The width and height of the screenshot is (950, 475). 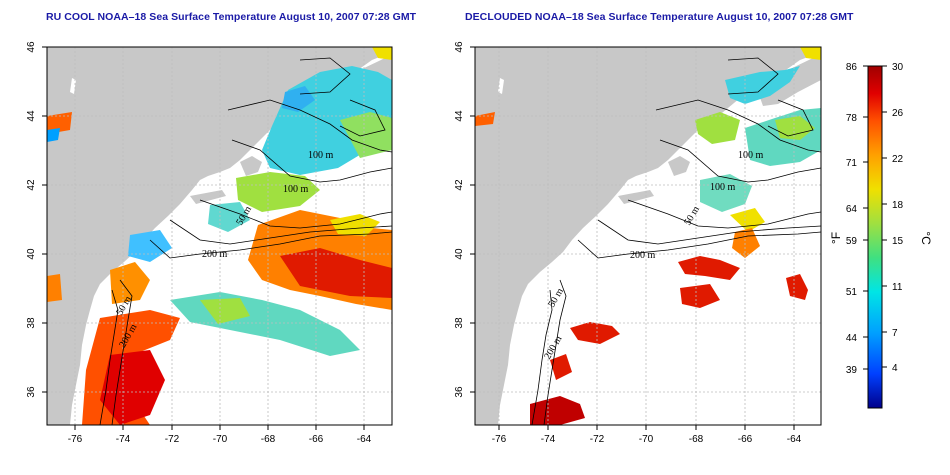 What do you see at coordinates (875, 237) in the screenshot?
I see `colorbar-gradient` at bounding box center [875, 237].